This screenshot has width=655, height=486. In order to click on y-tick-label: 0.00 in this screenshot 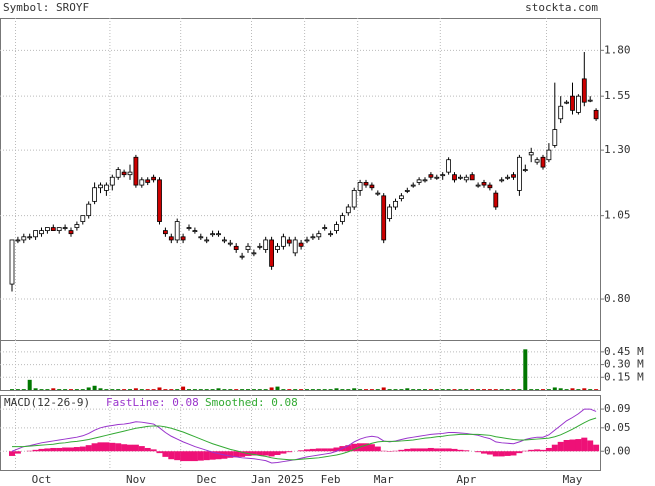, I will do `click(617, 450)`.